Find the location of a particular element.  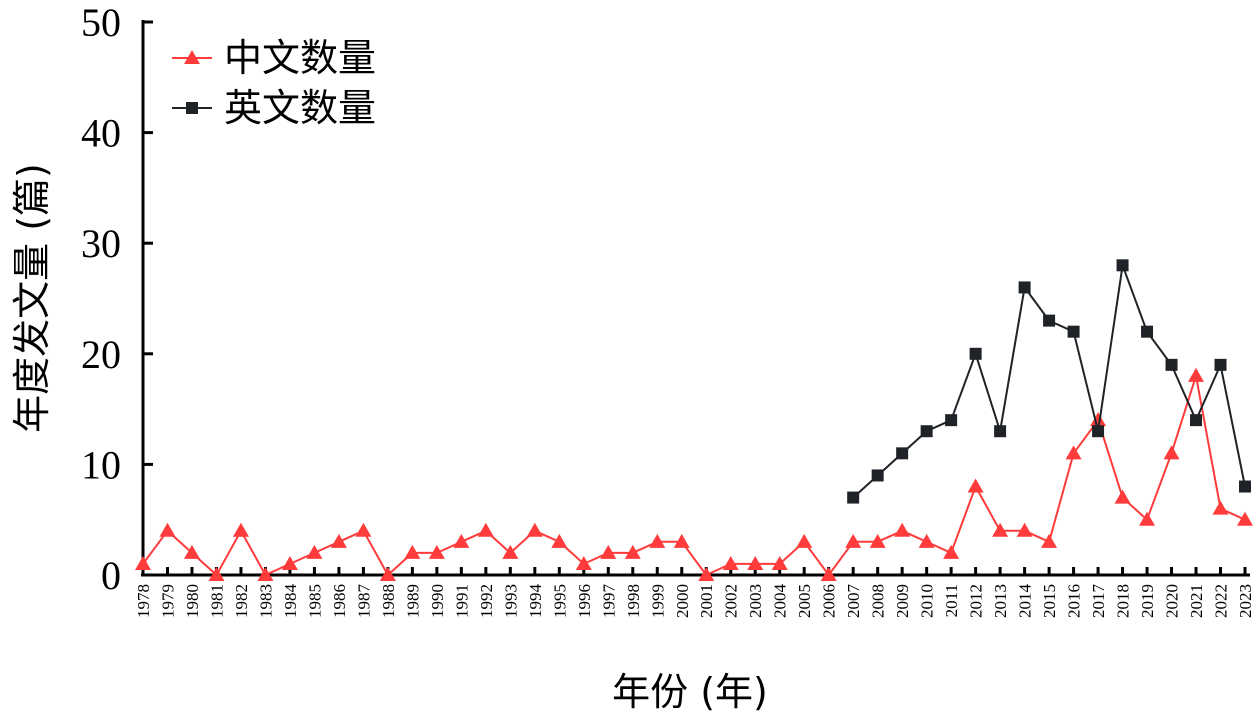

legend-label: 英文数量 is located at coordinates (300, 108).